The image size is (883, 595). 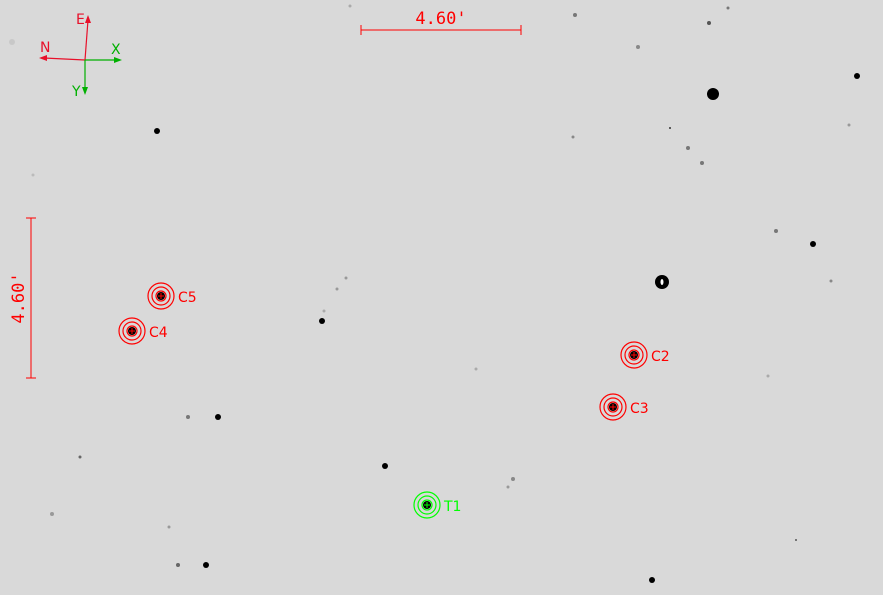 I want to click on aperture-c2: C2, so click(x=645, y=355).